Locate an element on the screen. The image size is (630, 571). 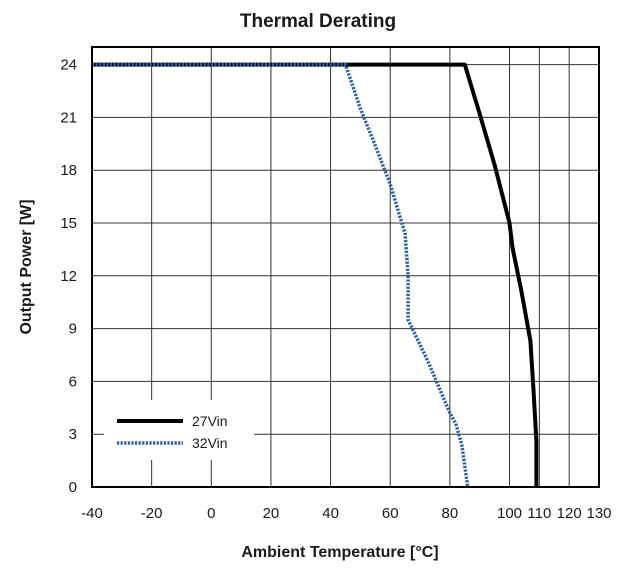
x-tick-label: -20 is located at coordinates (152, 513).